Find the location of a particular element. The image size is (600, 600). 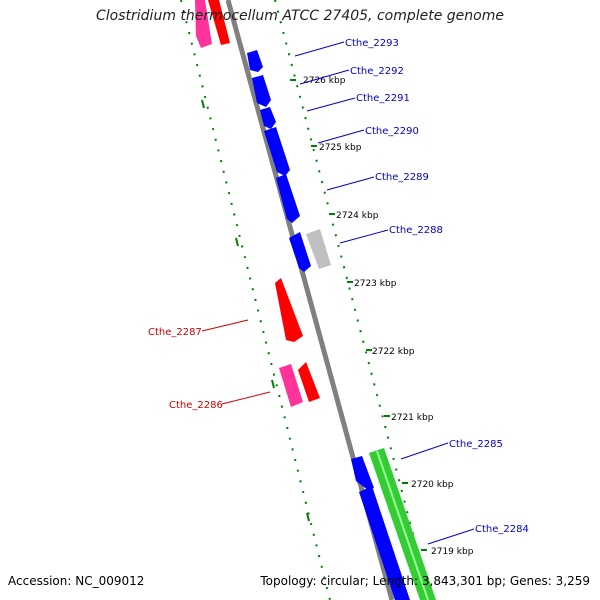

kbp-label: 2726 kbp is located at coordinates (324, 81).